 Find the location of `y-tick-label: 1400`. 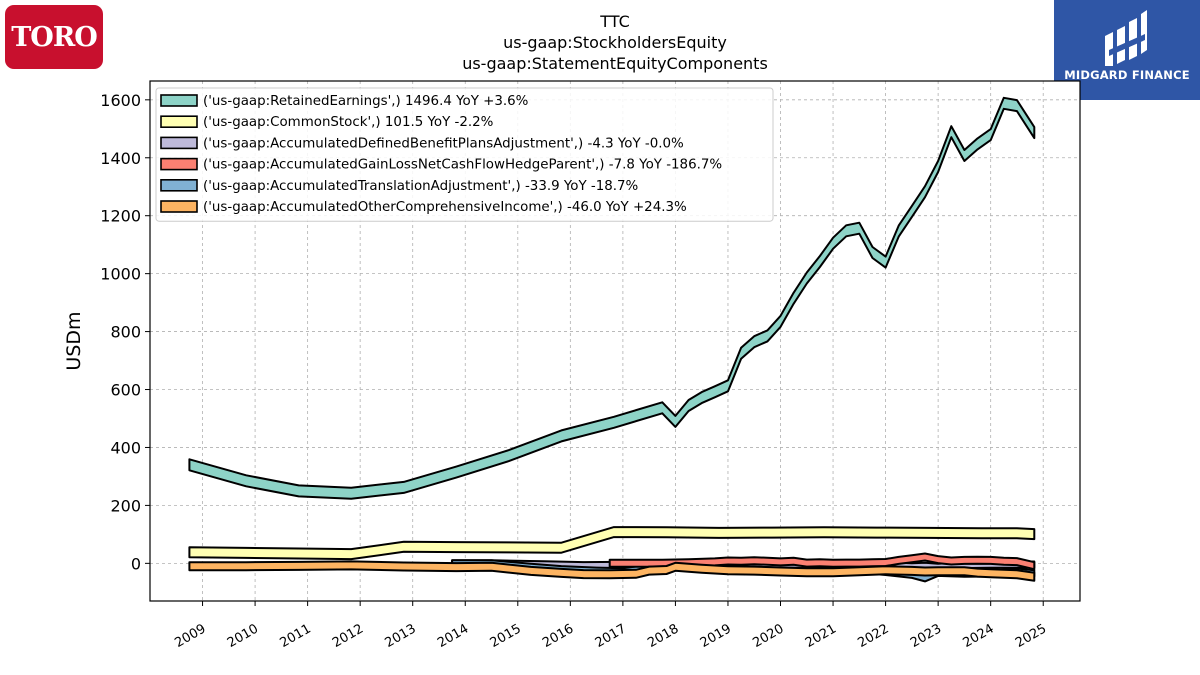

y-tick-label: 1400 is located at coordinates (120, 158).